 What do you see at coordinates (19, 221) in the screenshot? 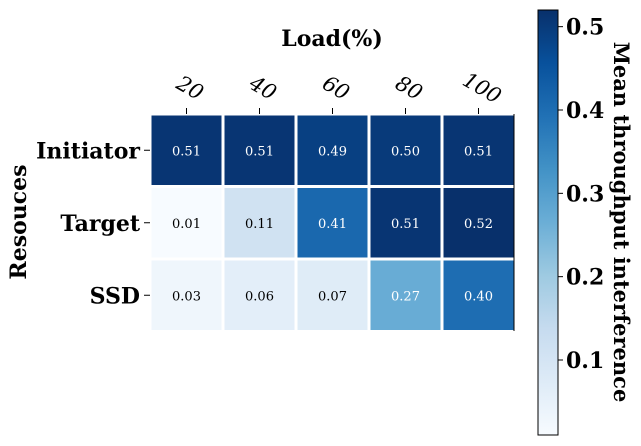
I see `y-axis-label: Resouces` at bounding box center [19, 221].